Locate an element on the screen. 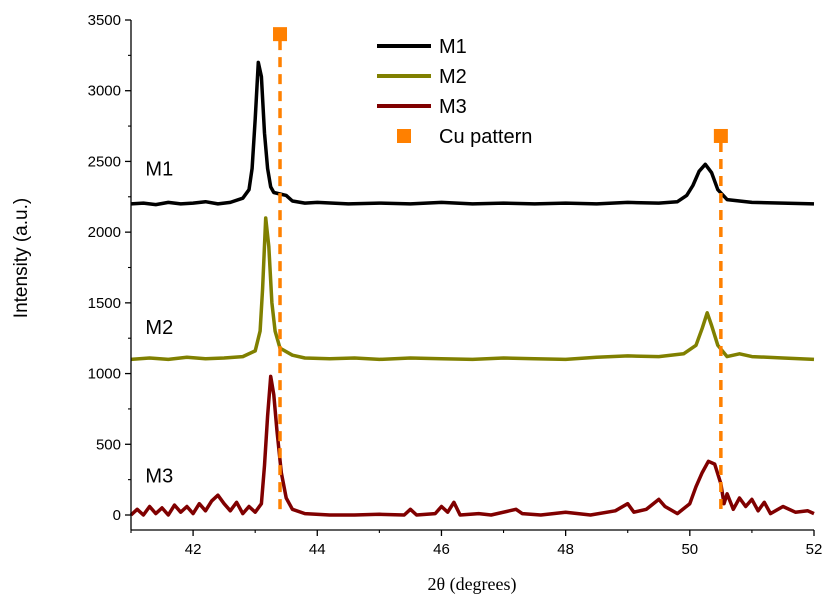 The image size is (829, 606). legend-label-m3: M3 is located at coordinates (453, 107).